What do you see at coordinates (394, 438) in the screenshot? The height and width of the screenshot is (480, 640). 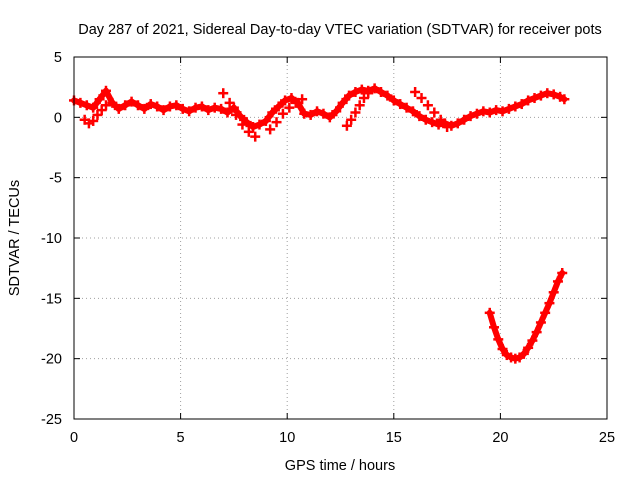 I see `x-tick-label: 15` at bounding box center [394, 438].